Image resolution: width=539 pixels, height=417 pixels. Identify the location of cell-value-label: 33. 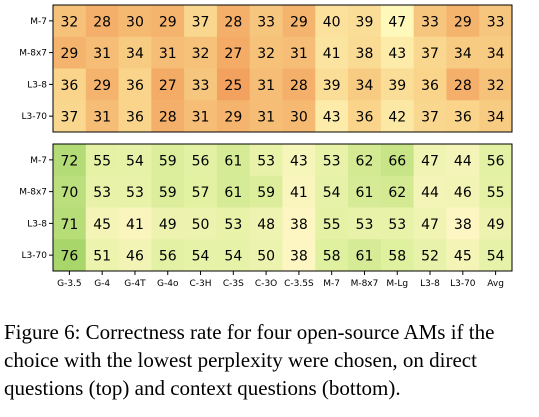
(266, 22).